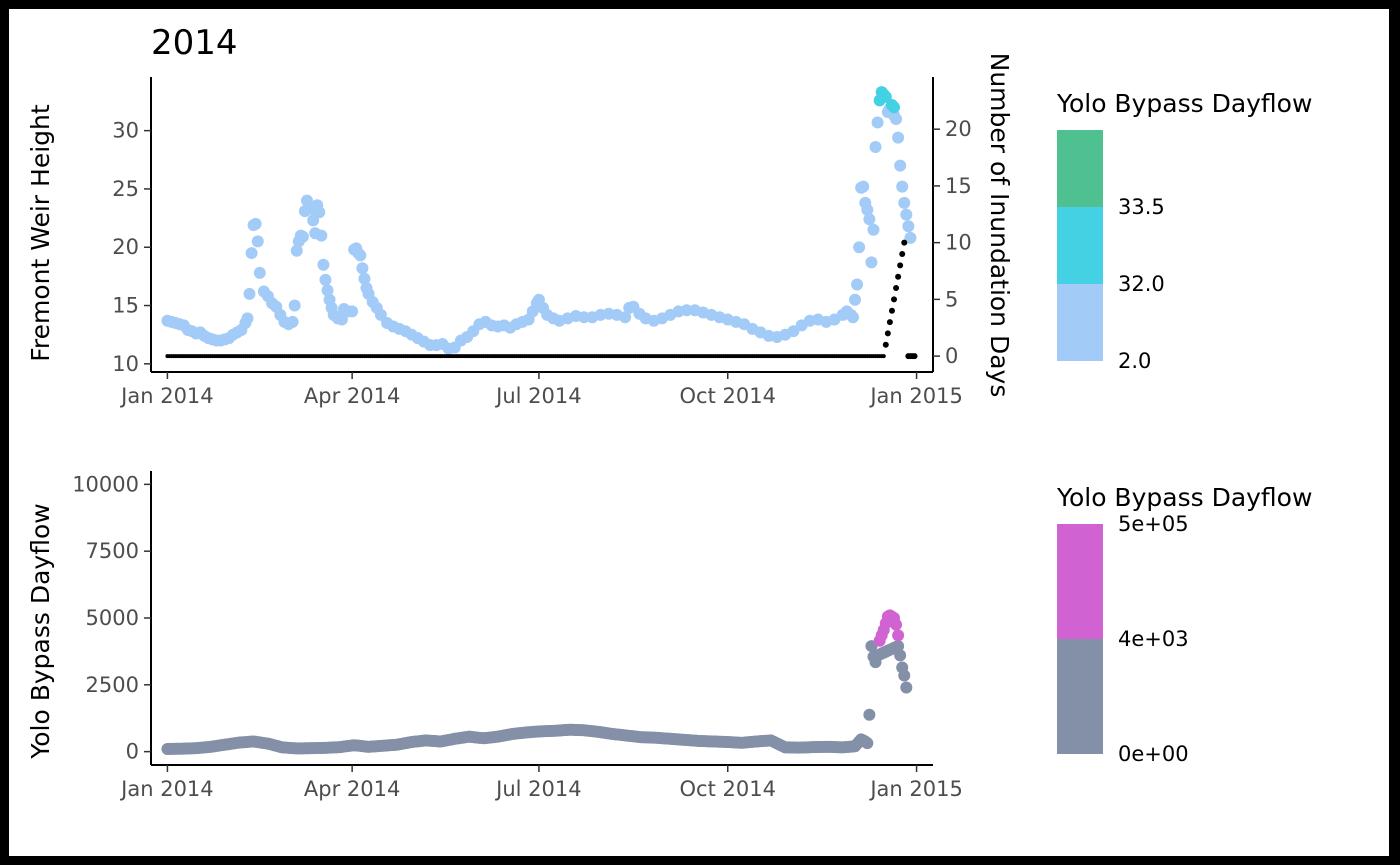  I want to click on top-y2-tick-label: 20, so click(958, 129).